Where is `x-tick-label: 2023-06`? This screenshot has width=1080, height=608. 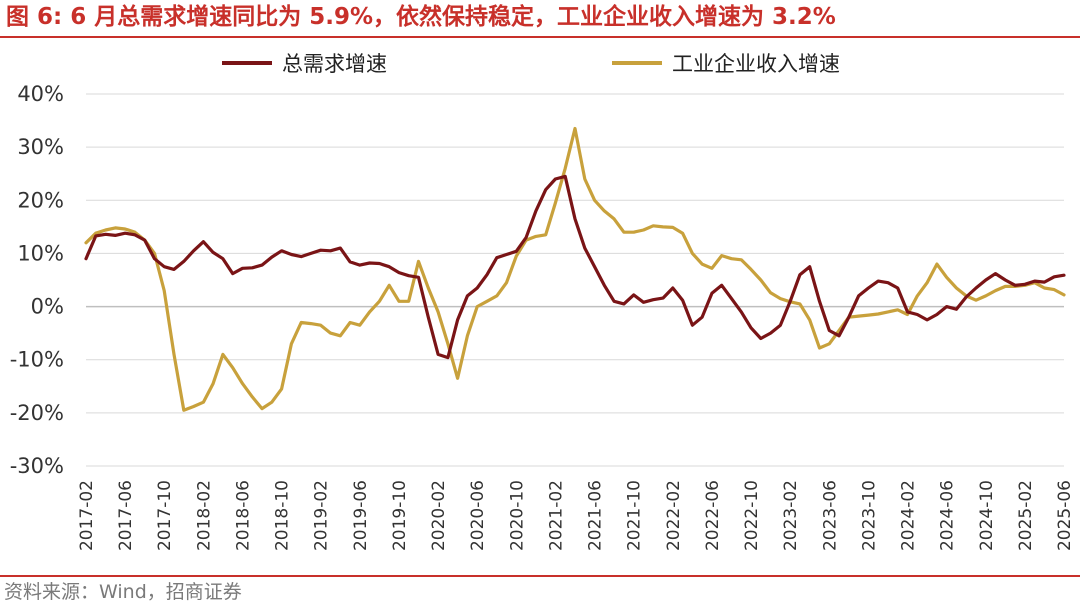 x-tick-label: 2023-06 is located at coordinates (830, 515).